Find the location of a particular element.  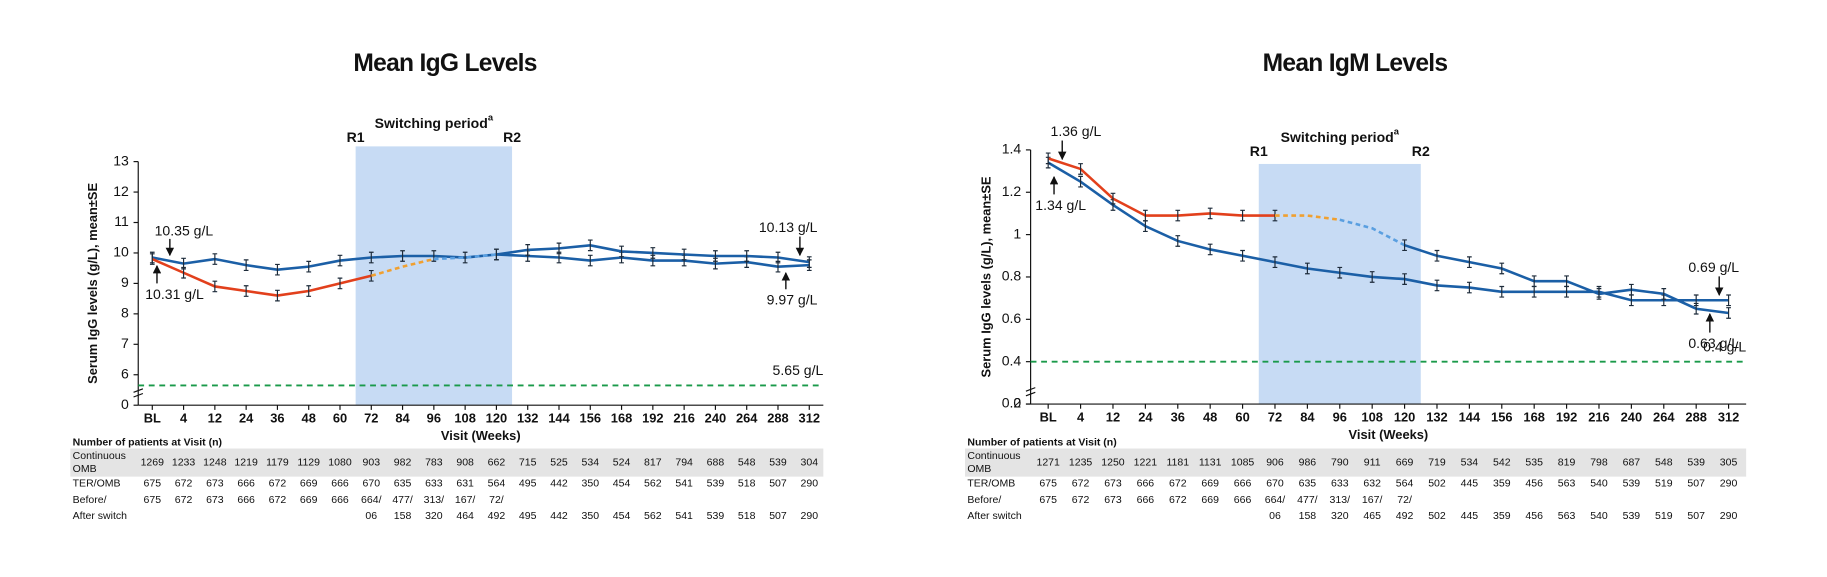

x-tick-label: 36 is located at coordinates (1178, 416).